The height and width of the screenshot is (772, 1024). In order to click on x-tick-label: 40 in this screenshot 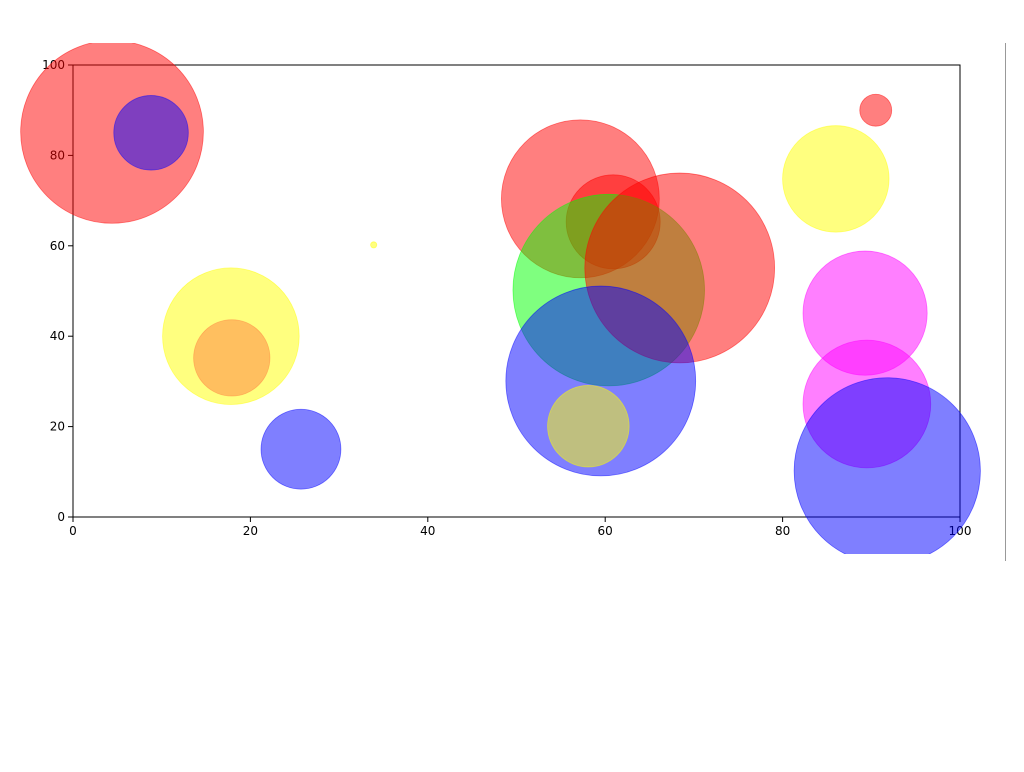, I will do `click(427, 531)`.